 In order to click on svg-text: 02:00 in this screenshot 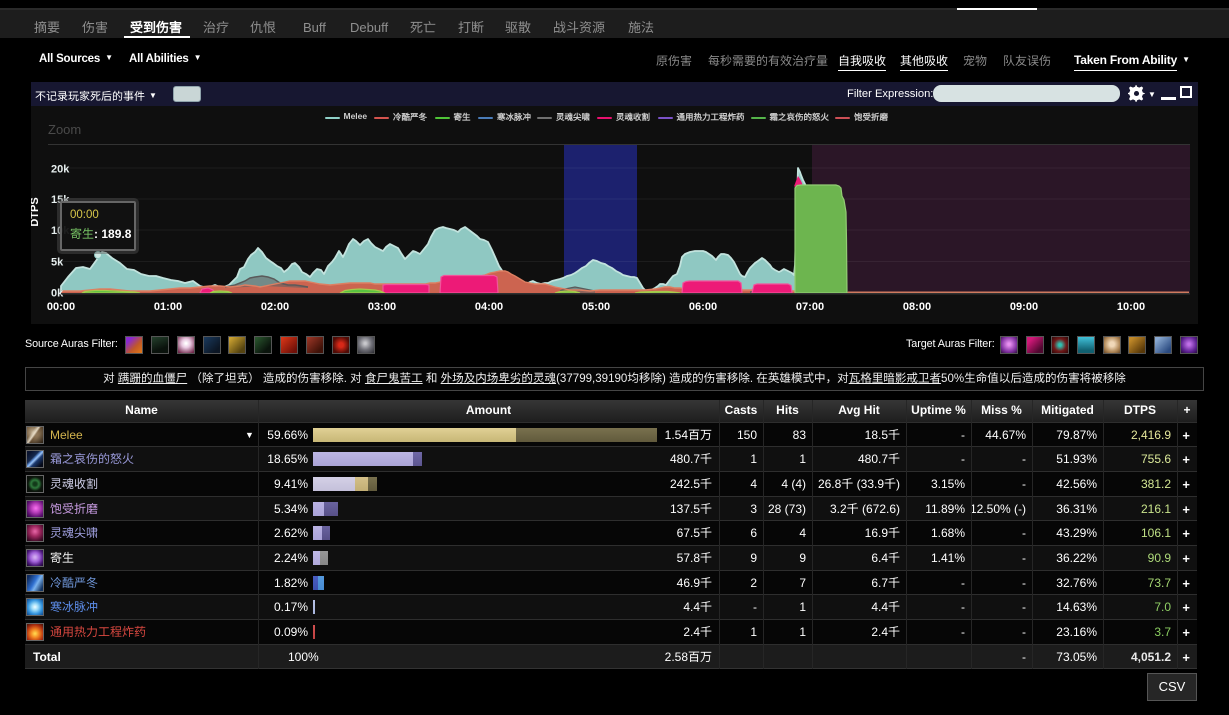, I will do `click(275, 307)`.